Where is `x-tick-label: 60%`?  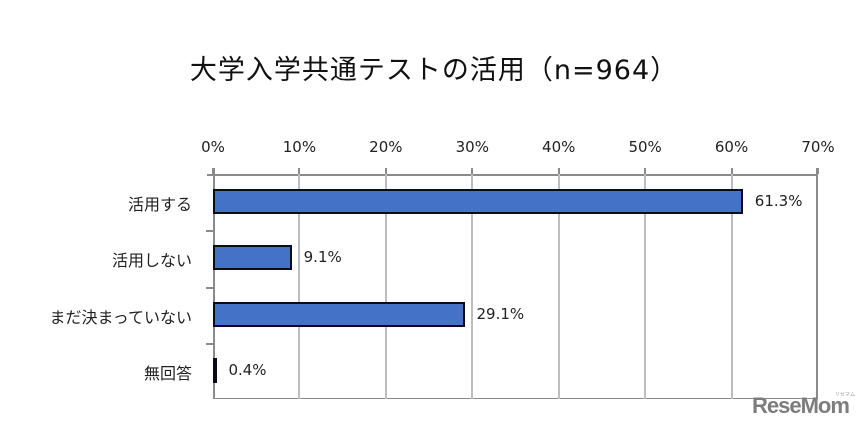 x-tick-label: 60% is located at coordinates (731, 147).